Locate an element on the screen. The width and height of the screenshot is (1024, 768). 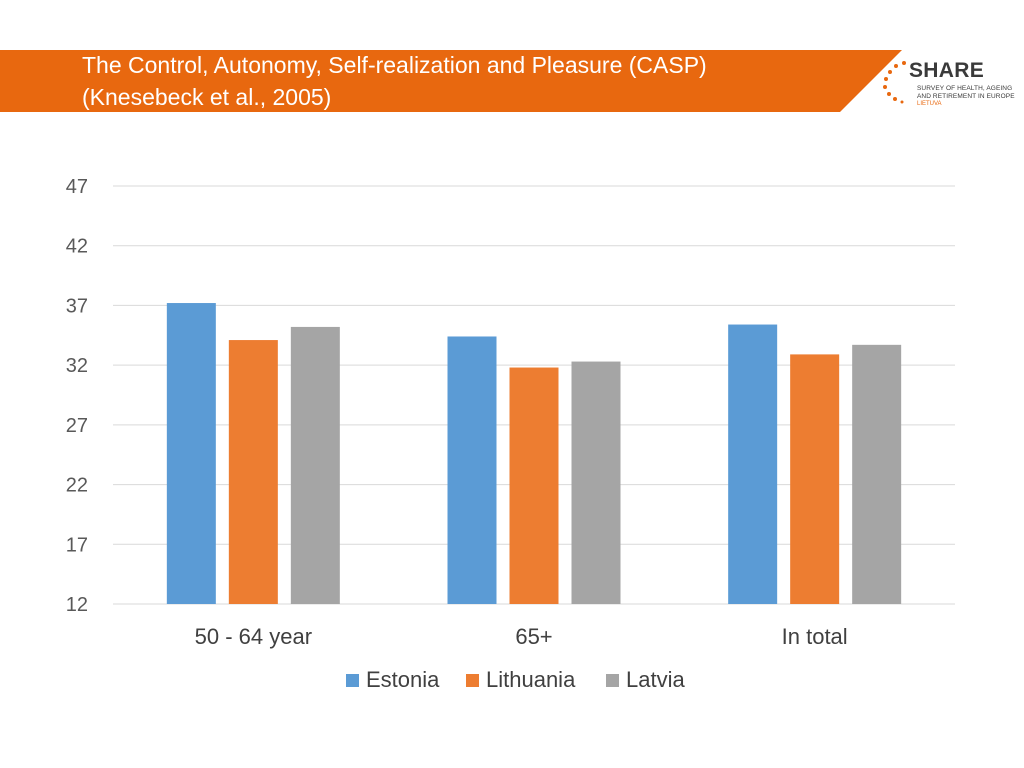
y-tick-label: 37 is located at coordinates (77, 306).